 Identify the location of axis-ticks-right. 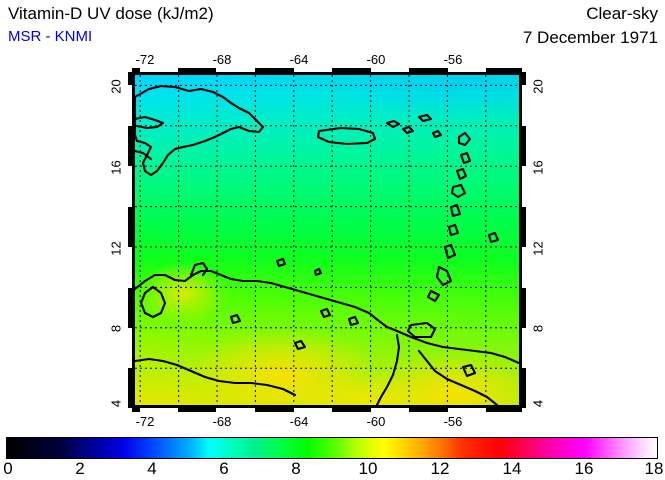
(524, 240).